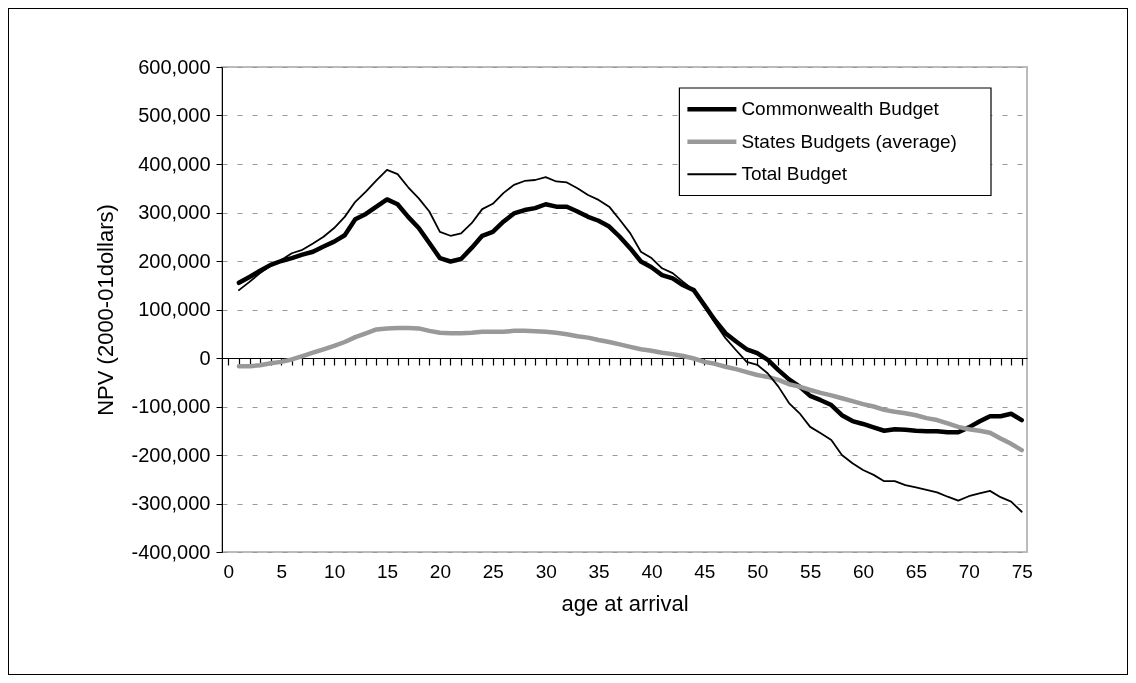 Image resolution: width=1136 pixels, height=683 pixels. I want to click on y-tick-label: 500,000, so click(174, 115).